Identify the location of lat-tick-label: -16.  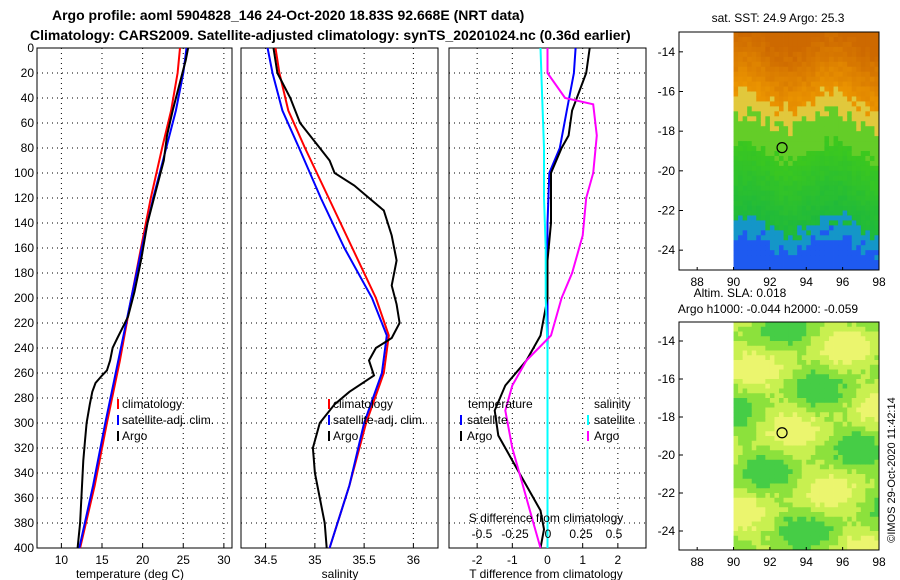
(667, 379).